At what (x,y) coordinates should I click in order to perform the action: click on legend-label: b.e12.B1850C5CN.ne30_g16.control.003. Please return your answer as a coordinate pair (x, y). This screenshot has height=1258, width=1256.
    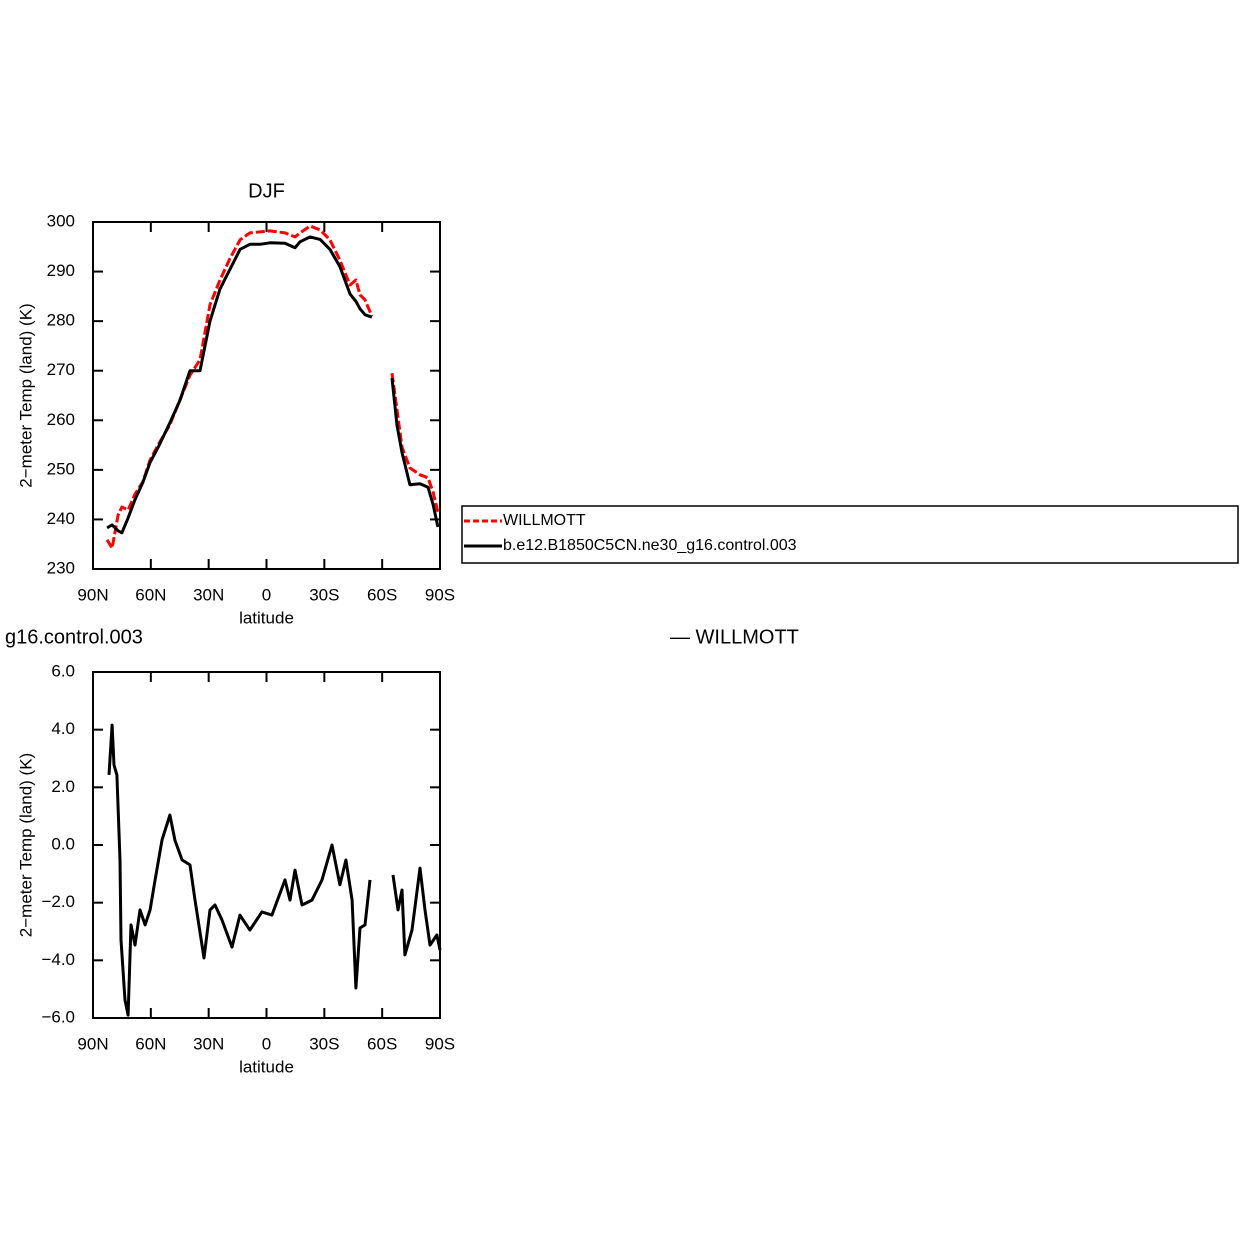
    Looking at the image, I should click on (650, 545).